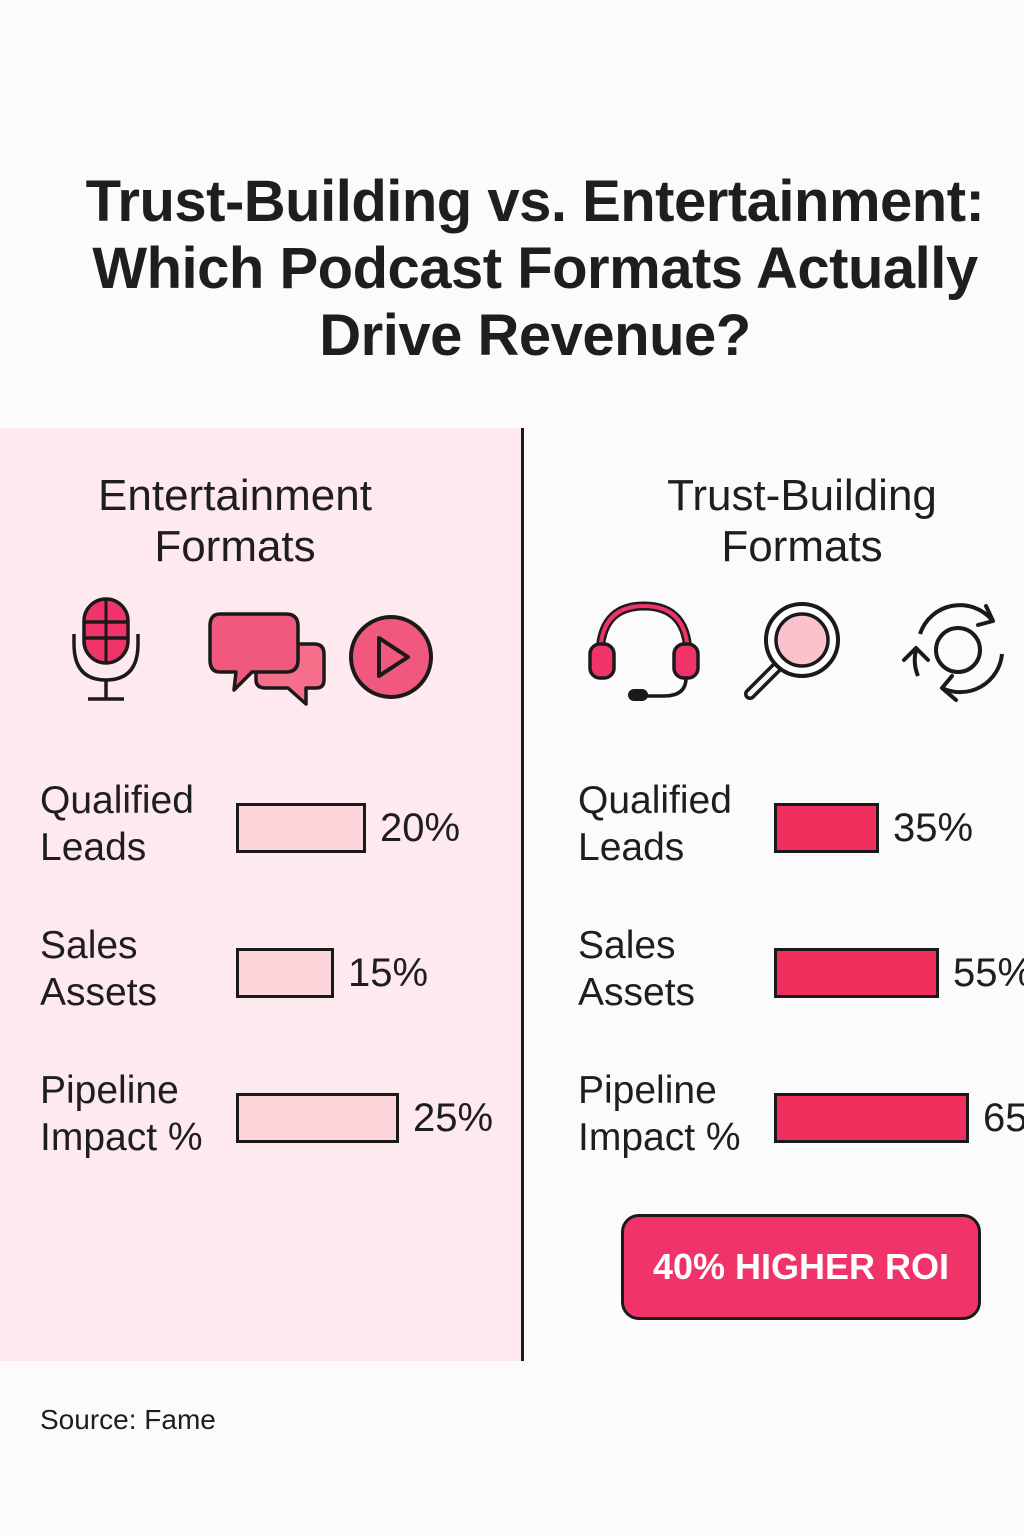 Image resolution: width=1024 pixels, height=1536 pixels. What do you see at coordinates (871, 1118) in the screenshot?
I see `trust-building-pipeline-impact-bar` at bounding box center [871, 1118].